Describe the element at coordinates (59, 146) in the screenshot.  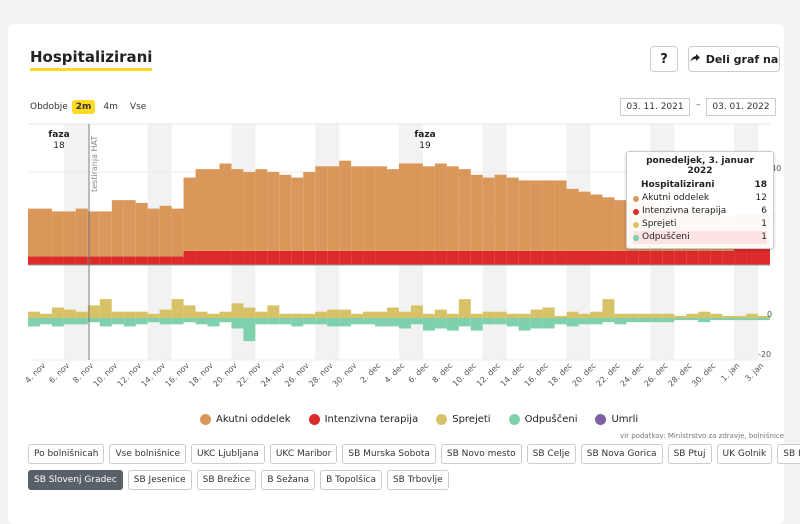
I see `faza18-value: 18` at that location.